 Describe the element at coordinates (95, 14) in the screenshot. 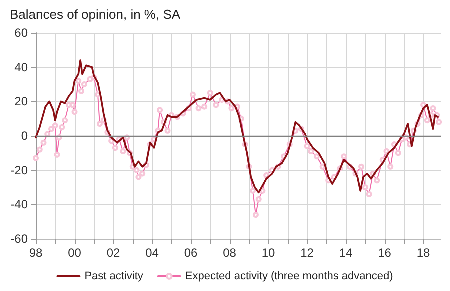

I see `chart-title: Balances of opinion, in %, SA` at that location.